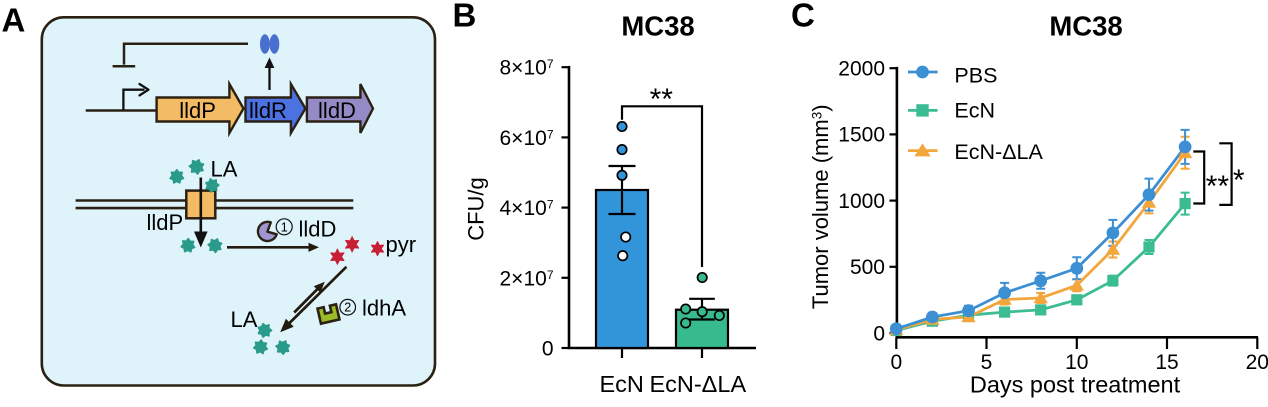 Image resolution: width=1268 pixels, height=407 pixels. I want to click on svg-text: 2, so click(347, 308).